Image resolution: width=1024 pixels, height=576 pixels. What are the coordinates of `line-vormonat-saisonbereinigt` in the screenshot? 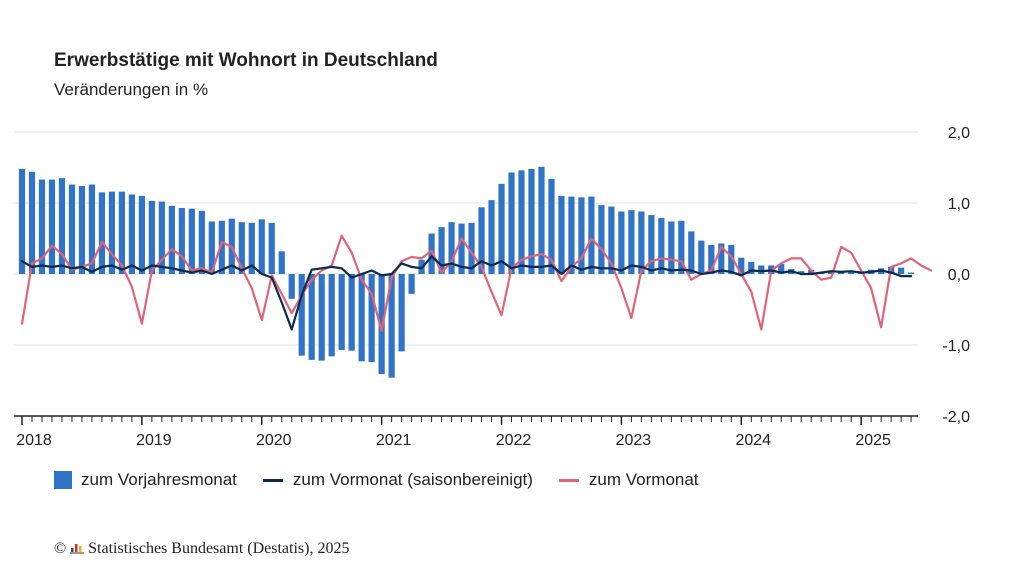 It's located at (466, 293).